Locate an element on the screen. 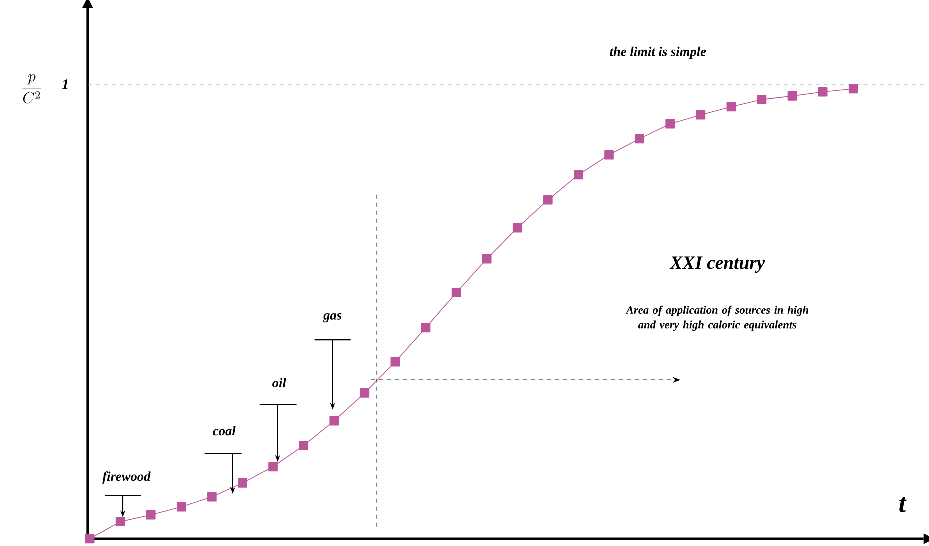 This screenshot has height=546, width=929. x-axis-title: t is located at coordinates (903, 504).